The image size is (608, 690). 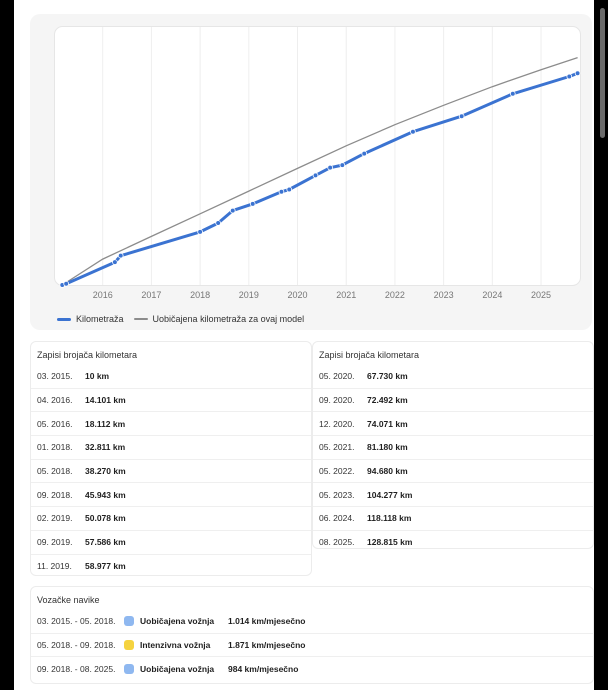 I want to click on x-tick-label: 2024, so click(x=492, y=294).